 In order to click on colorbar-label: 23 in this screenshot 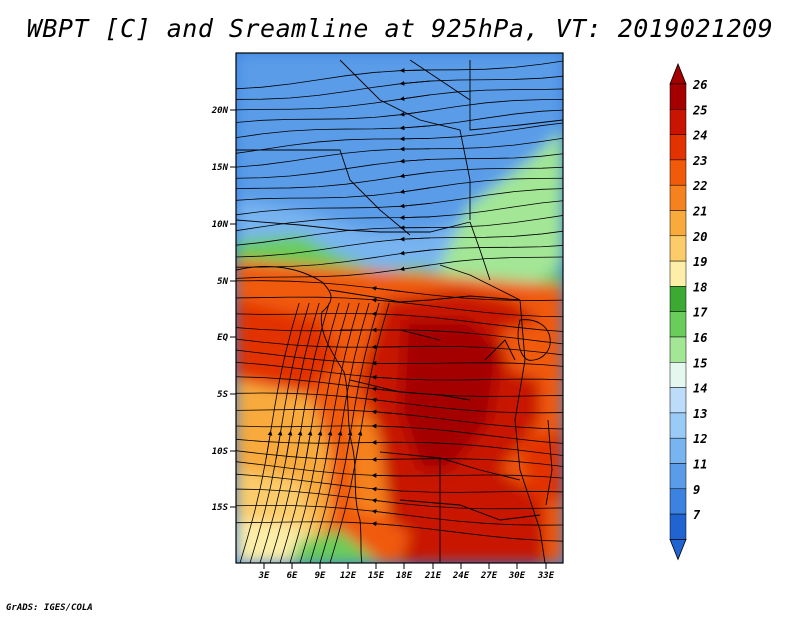, I will do `click(699, 161)`.